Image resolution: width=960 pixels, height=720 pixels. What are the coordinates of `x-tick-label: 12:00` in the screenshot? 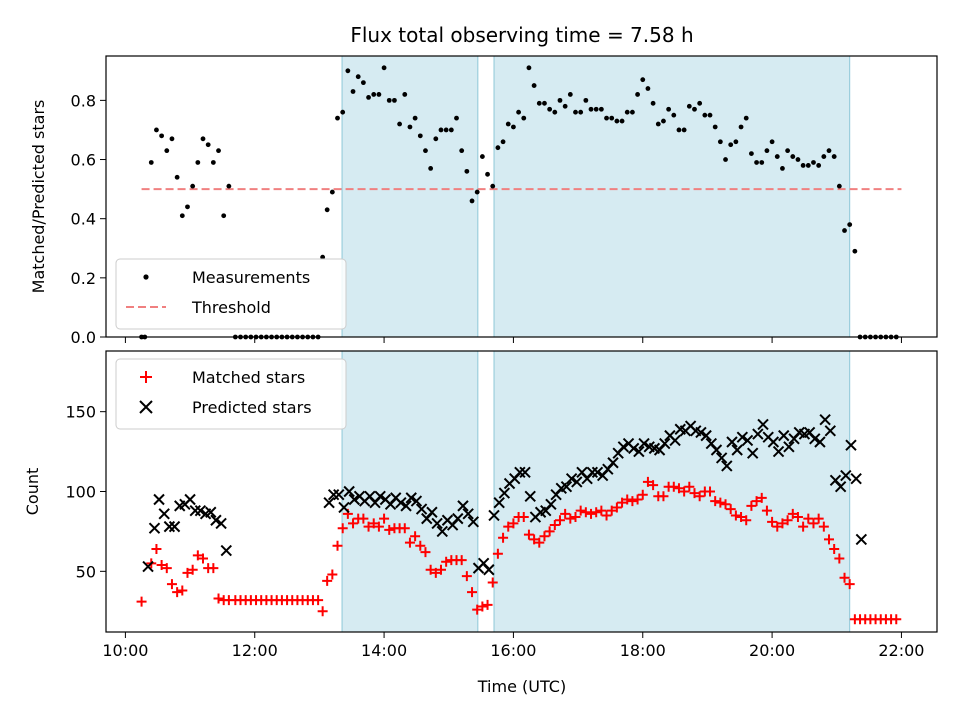 It's located at (255, 650).